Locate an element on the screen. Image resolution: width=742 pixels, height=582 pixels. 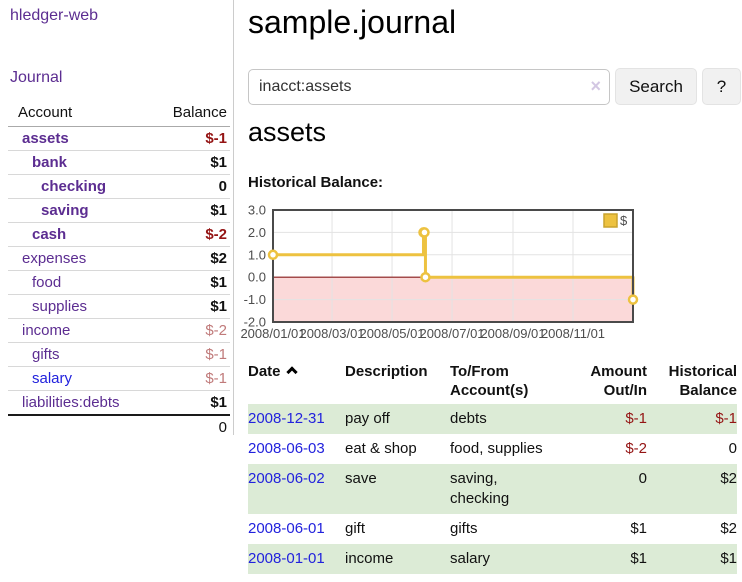
accounts-column-header: To/From Account(s) is located at coordinates (489, 381).